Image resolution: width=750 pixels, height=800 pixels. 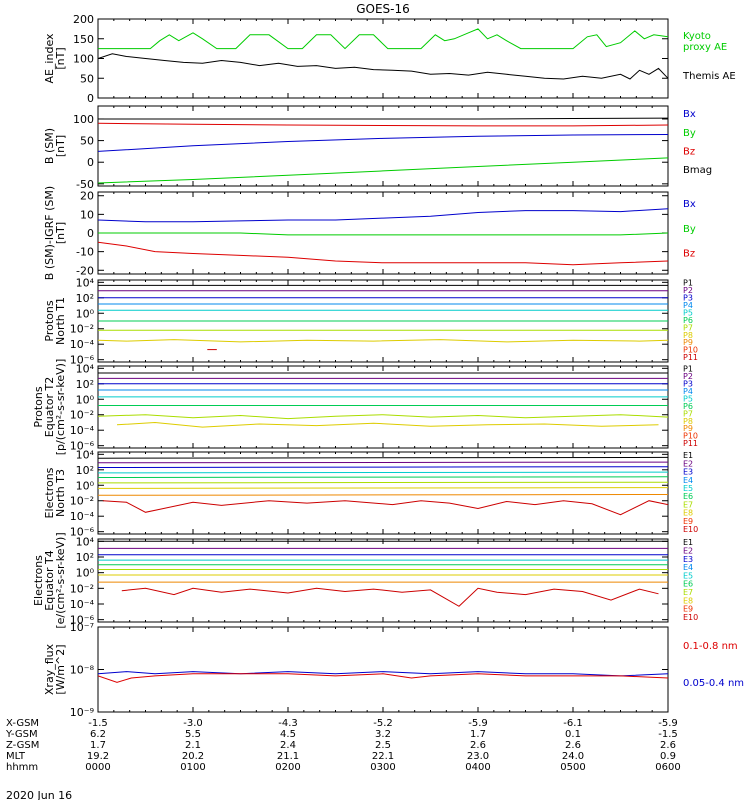 What do you see at coordinates (82, 627) in the screenshot?
I see `y-tick-label: 10⁻⁷` at bounding box center [82, 627].